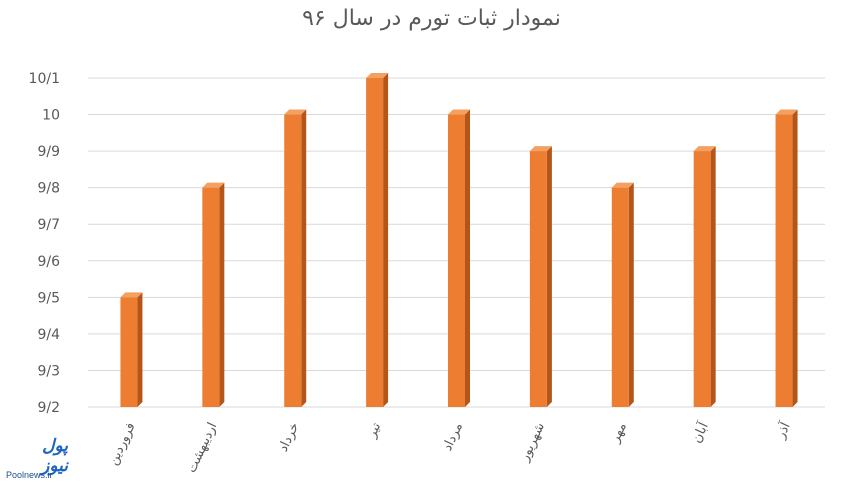  What do you see at coordinates (532, 442) in the screenshot?
I see `x-tick-label: شهریور` at bounding box center [532, 442].